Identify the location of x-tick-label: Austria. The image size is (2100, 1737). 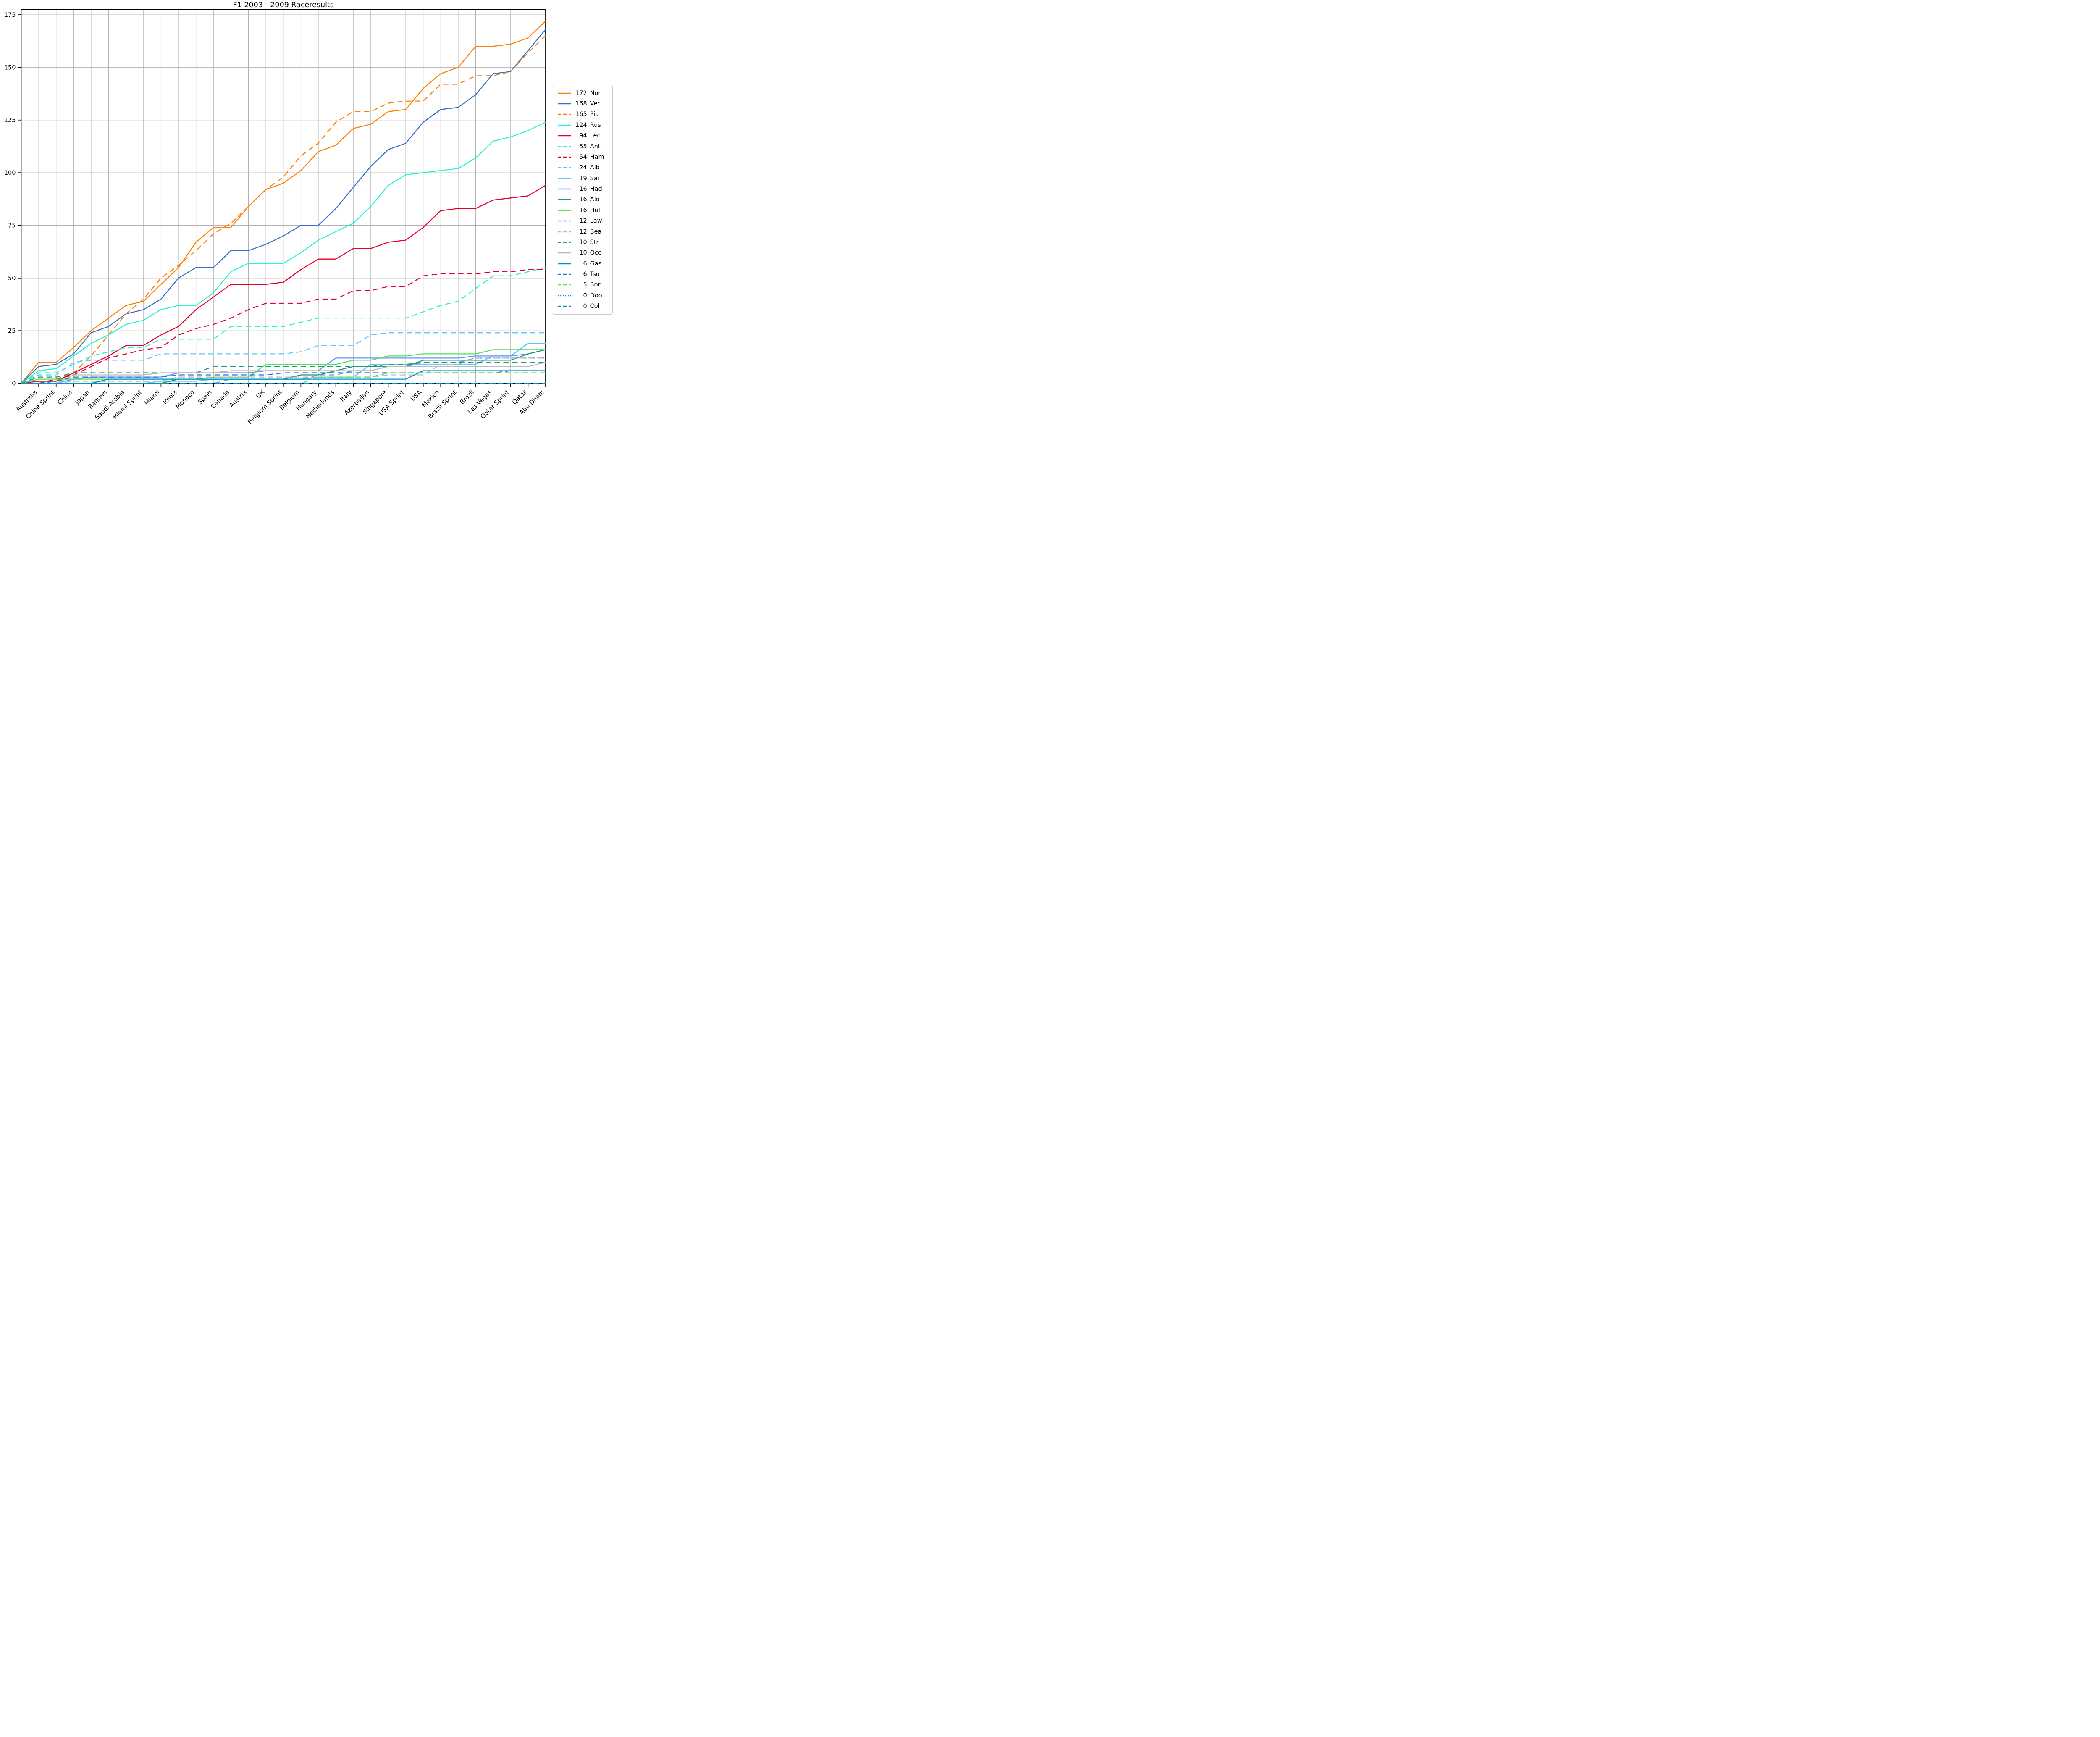
(238, 399).